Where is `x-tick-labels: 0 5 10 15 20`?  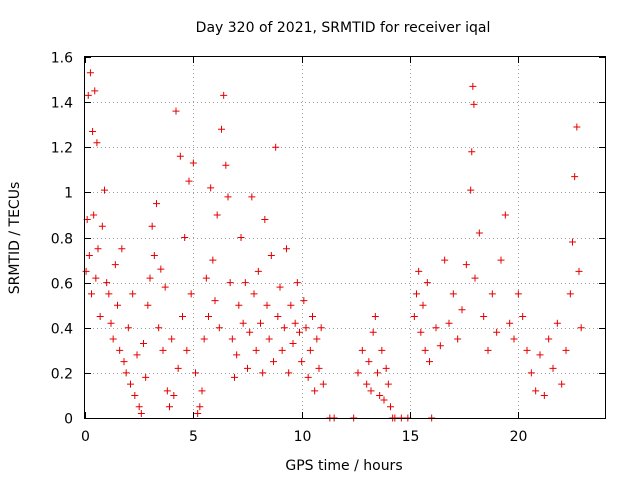 x-tick-labels: 0 5 10 15 20 is located at coordinates (304, 437).